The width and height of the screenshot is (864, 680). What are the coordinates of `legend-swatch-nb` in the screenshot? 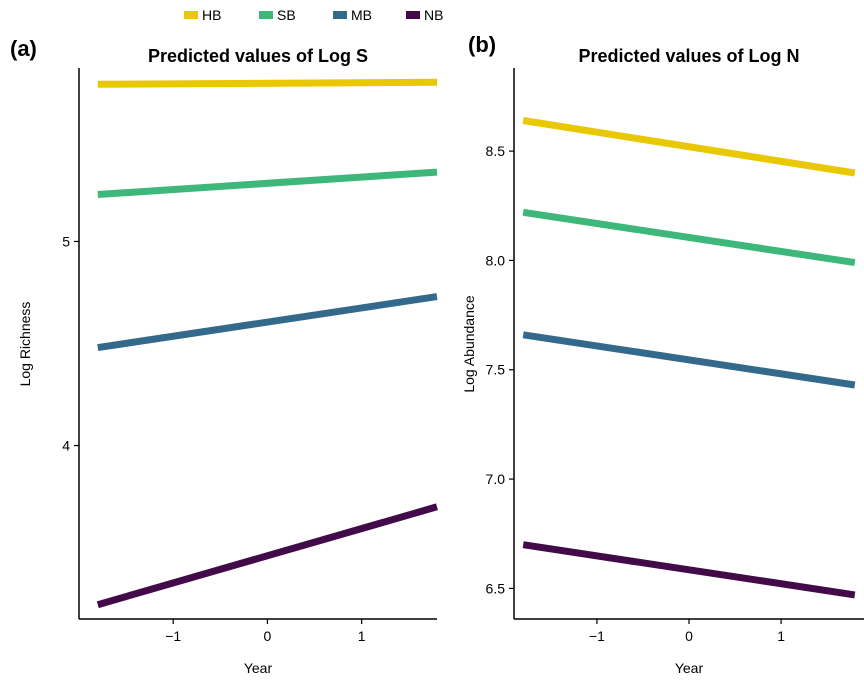 It's located at (413, 15).